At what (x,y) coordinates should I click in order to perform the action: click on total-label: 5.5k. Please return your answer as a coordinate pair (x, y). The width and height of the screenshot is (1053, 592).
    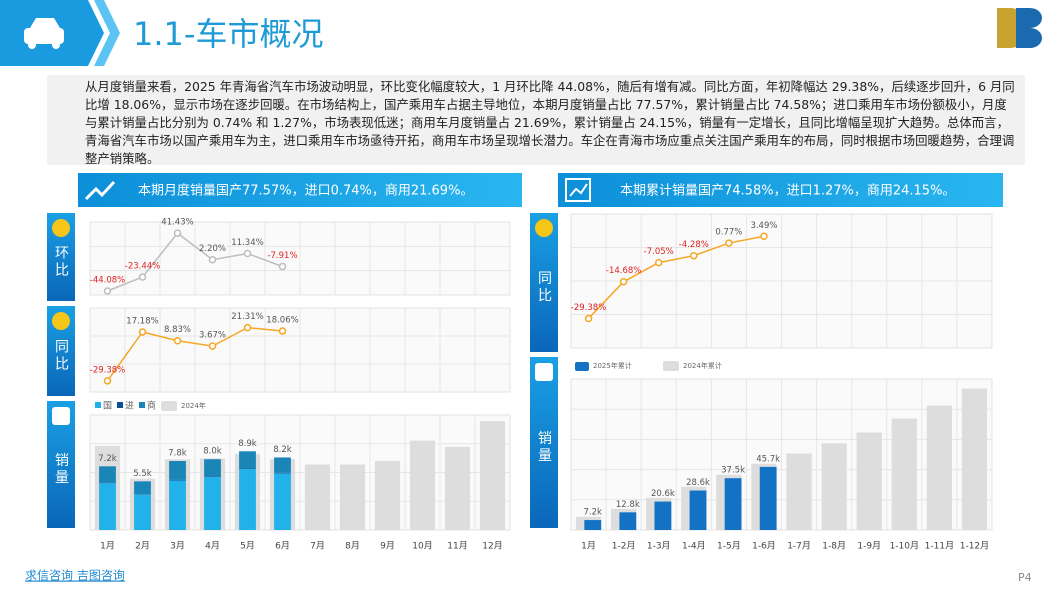
    Looking at the image, I should click on (142, 474).